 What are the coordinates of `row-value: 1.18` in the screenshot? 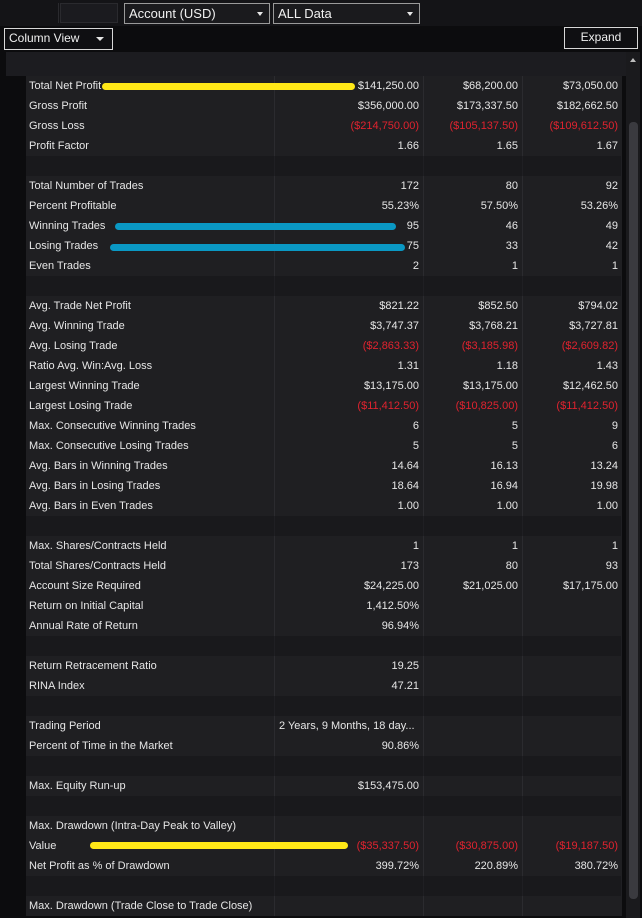 It's located at (473, 366).